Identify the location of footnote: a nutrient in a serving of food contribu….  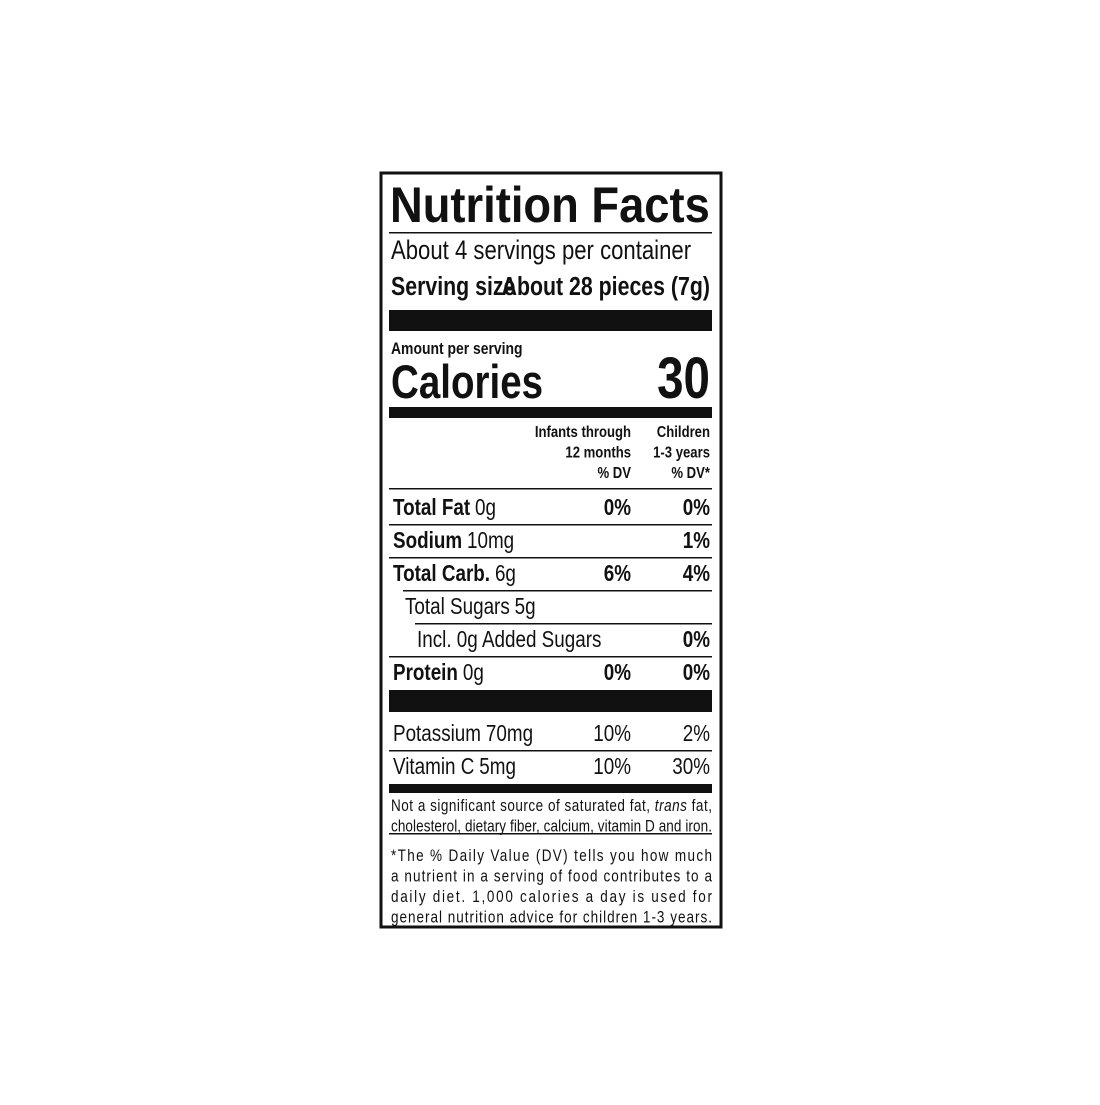
(552, 876).